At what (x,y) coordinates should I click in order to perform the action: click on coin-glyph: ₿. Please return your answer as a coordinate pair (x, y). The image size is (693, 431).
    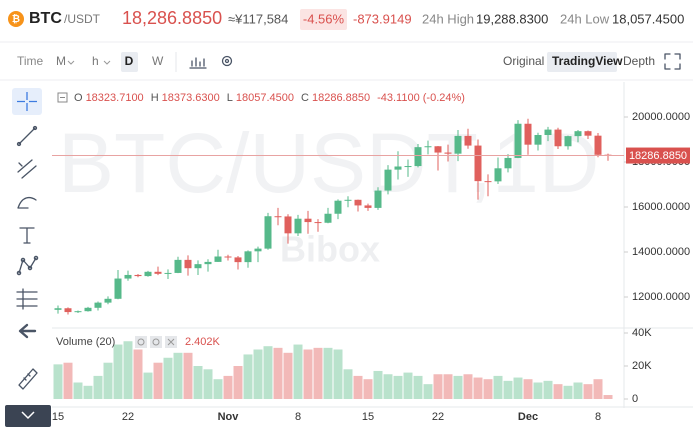
    Looking at the image, I should click on (16, 19).